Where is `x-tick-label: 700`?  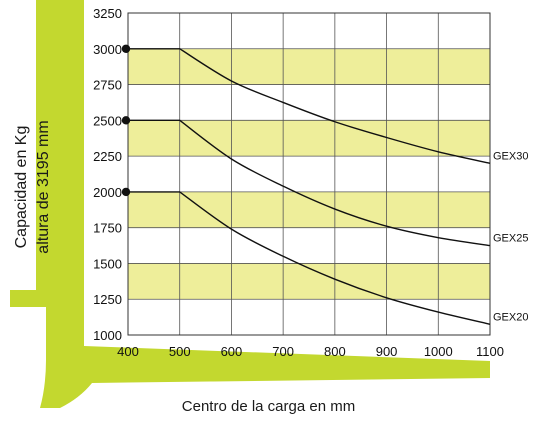 x-tick-label: 700 is located at coordinates (283, 351).